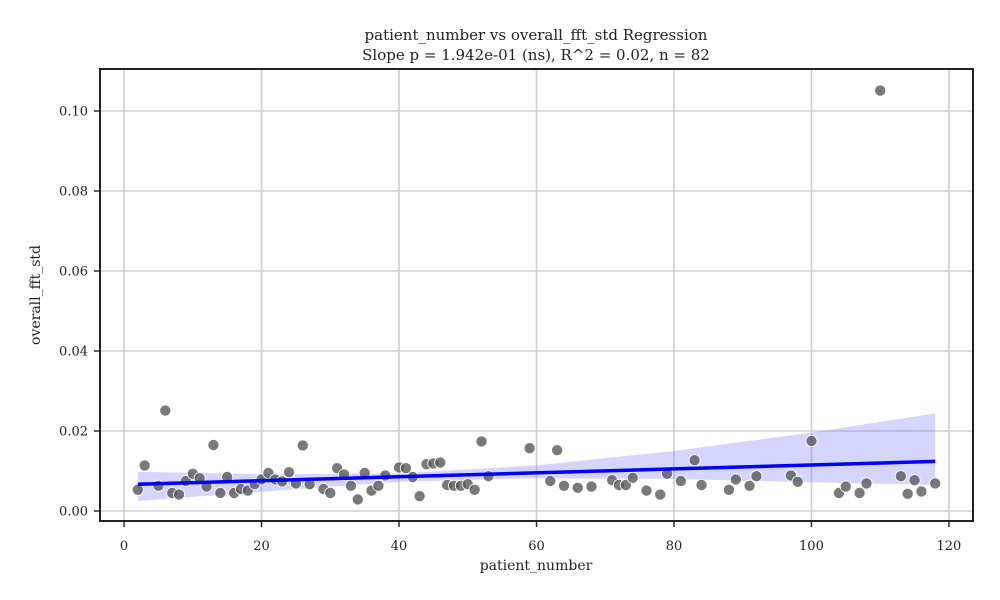 The image size is (1000, 600). I want to click on x-tick-label: 80, so click(674, 546).